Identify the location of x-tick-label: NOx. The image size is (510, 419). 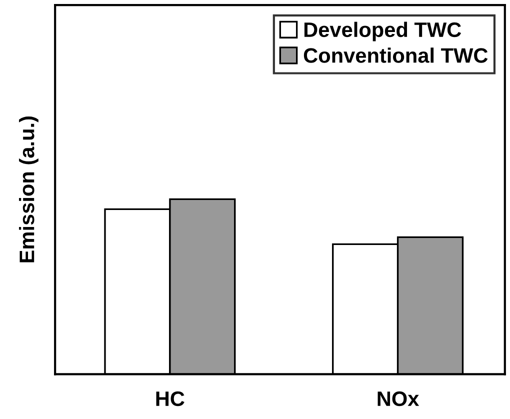
(399, 398).